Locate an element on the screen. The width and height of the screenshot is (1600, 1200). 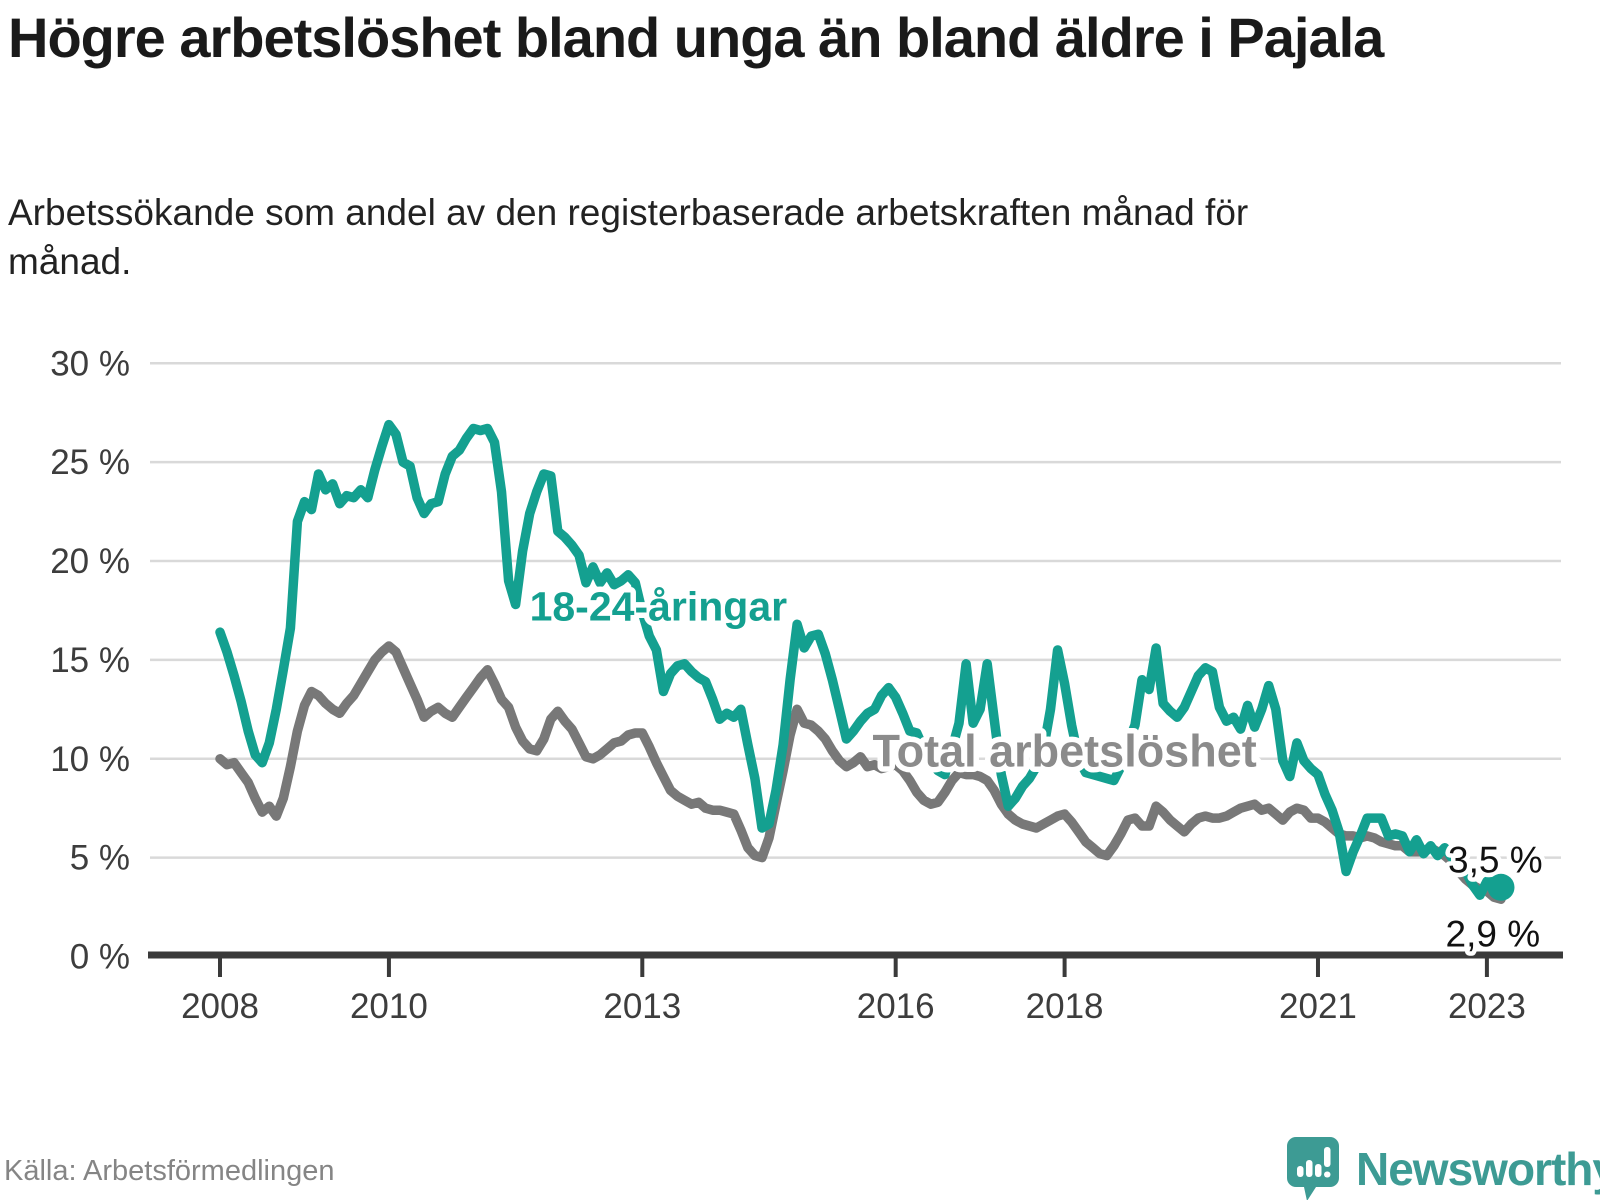
newsworthy-logo: Newsworthy is located at coordinates (1443, 1168).